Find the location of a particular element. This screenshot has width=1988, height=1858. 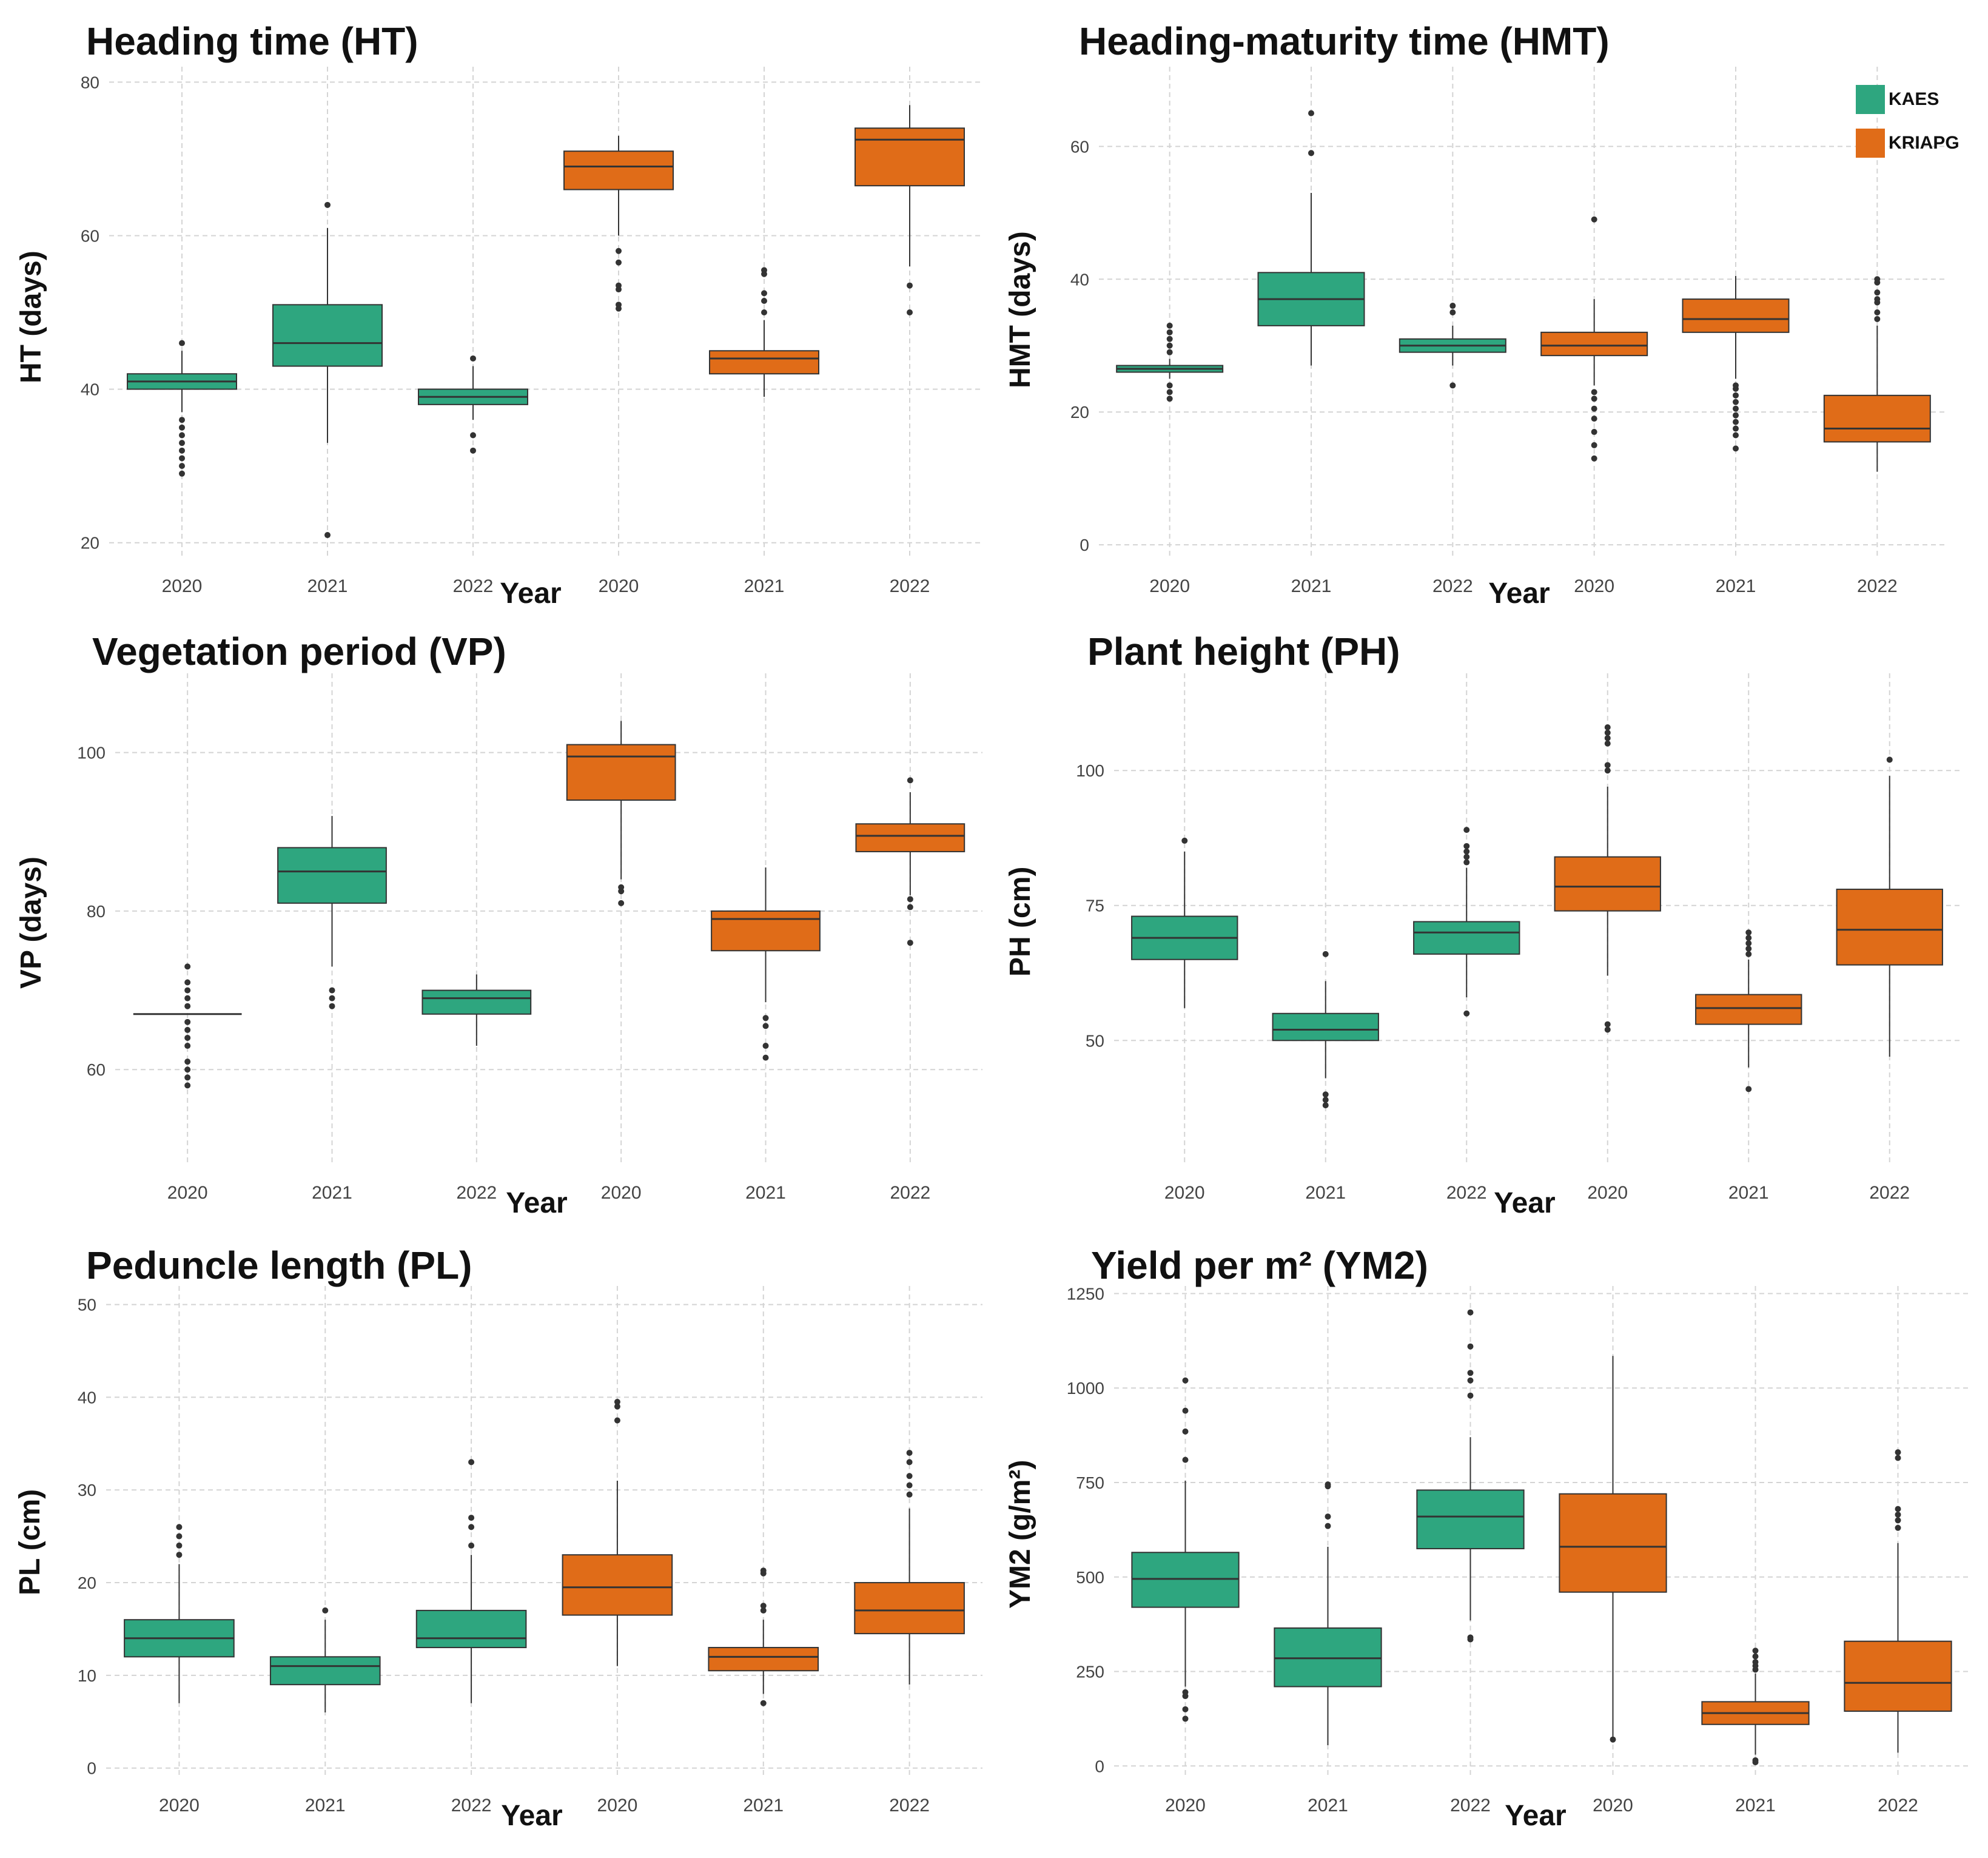

panel-title: Heading-maturity time (HMT) is located at coordinates (1344, 41).